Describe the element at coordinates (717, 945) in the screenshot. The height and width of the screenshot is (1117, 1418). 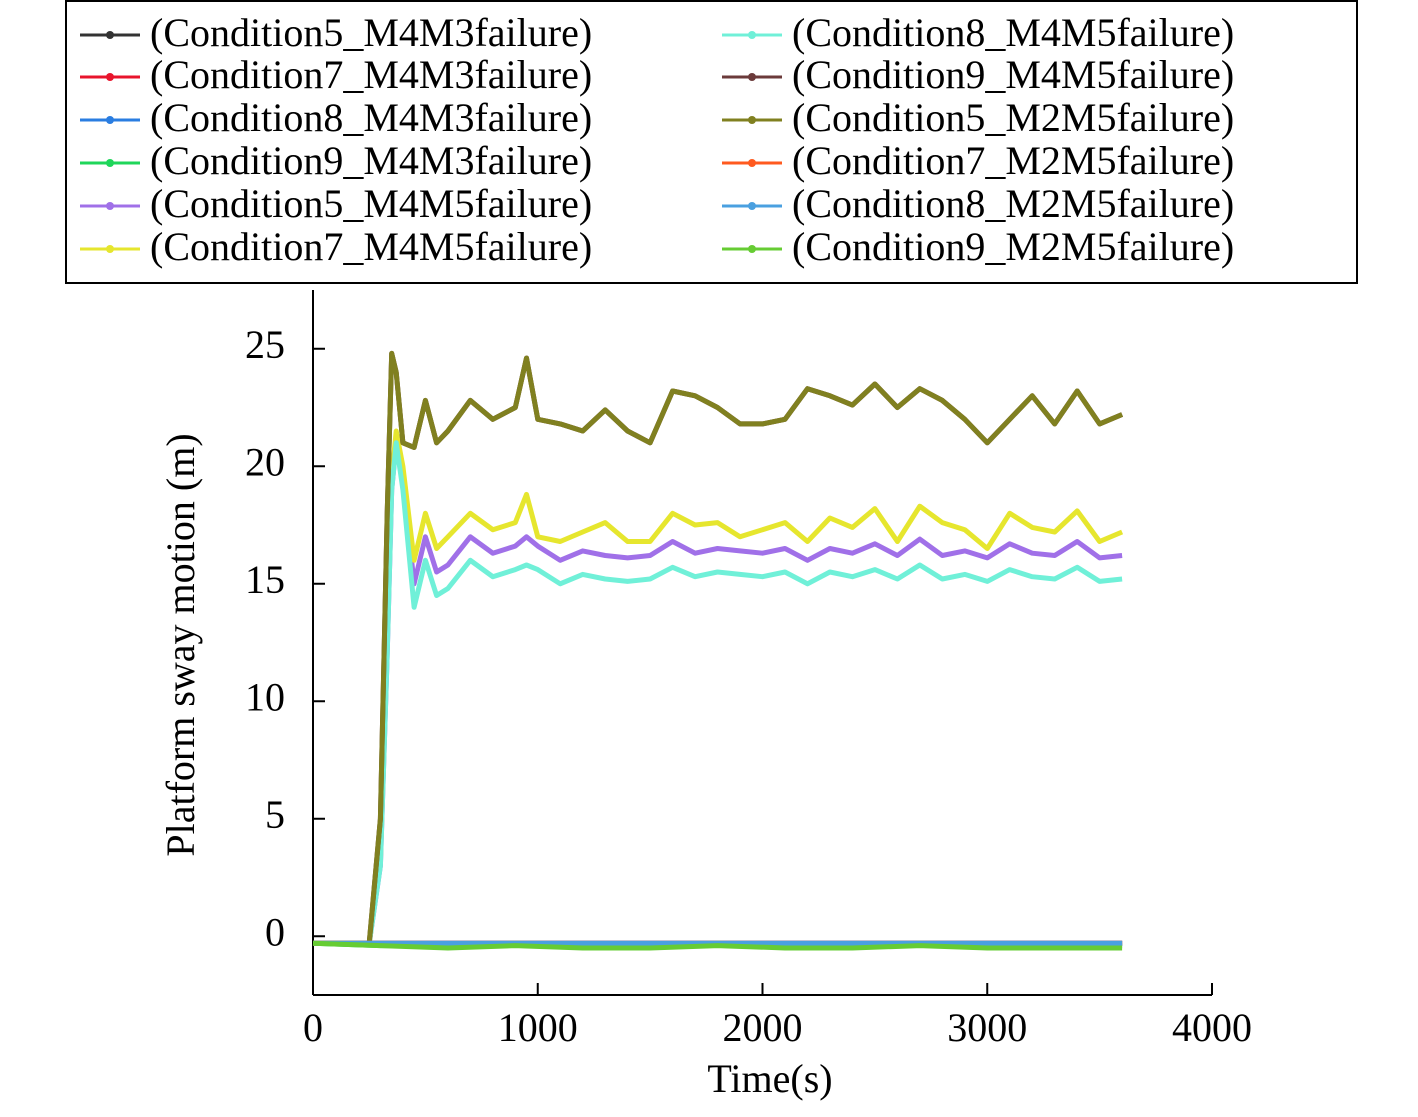
I see `series-line` at that location.